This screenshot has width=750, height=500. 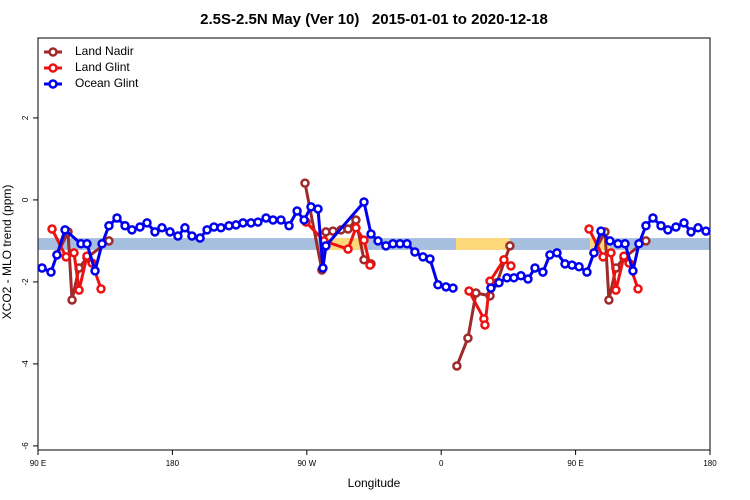 What do you see at coordinates (25, 199) in the screenshot?
I see `y-tick-label: 0` at bounding box center [25, 199].